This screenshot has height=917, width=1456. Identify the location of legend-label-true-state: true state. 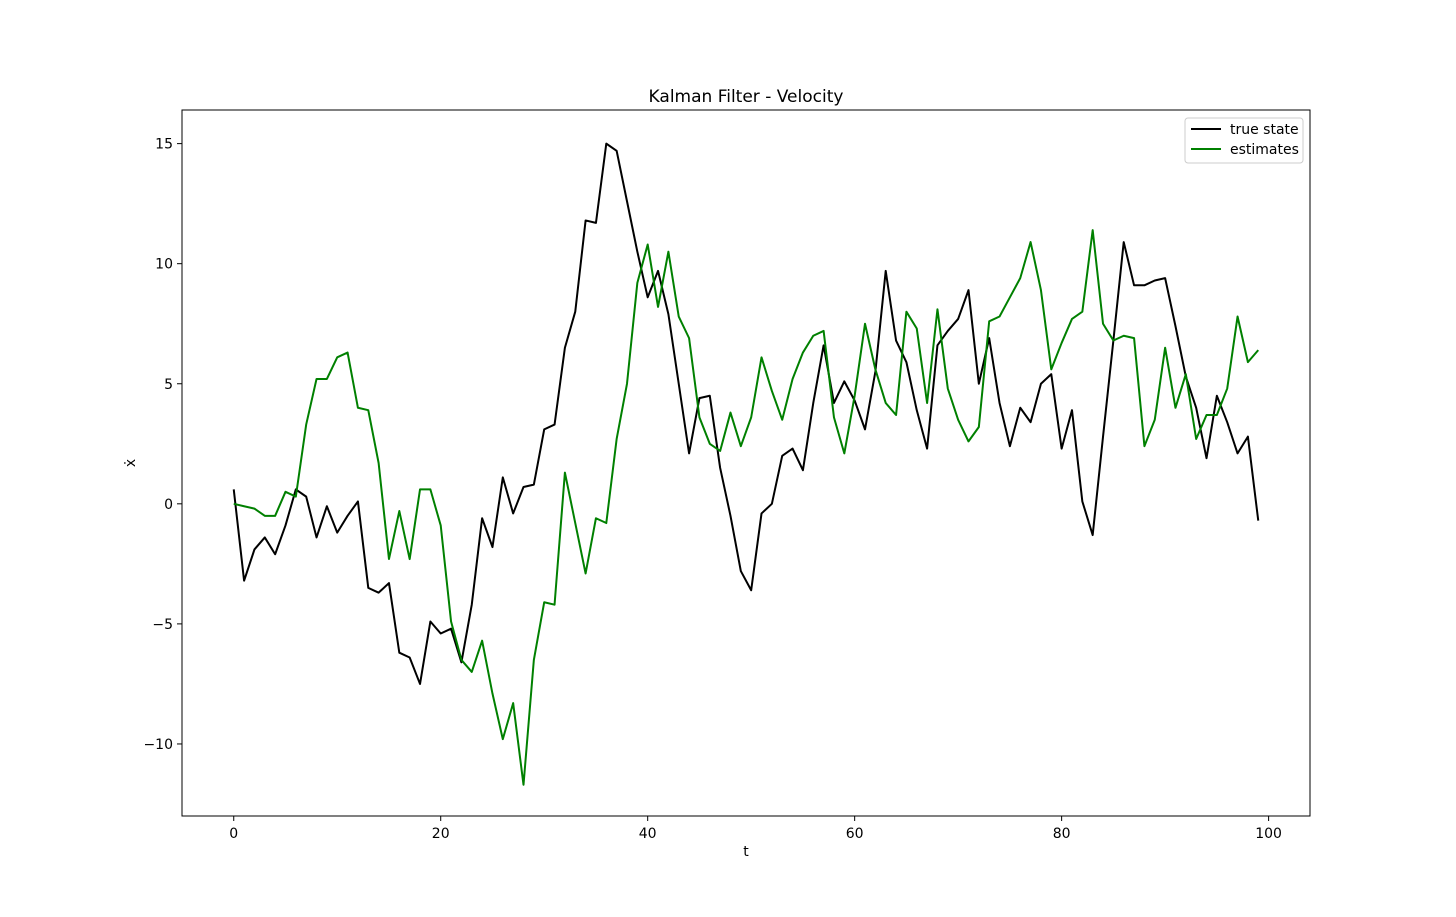
(1264, 130).